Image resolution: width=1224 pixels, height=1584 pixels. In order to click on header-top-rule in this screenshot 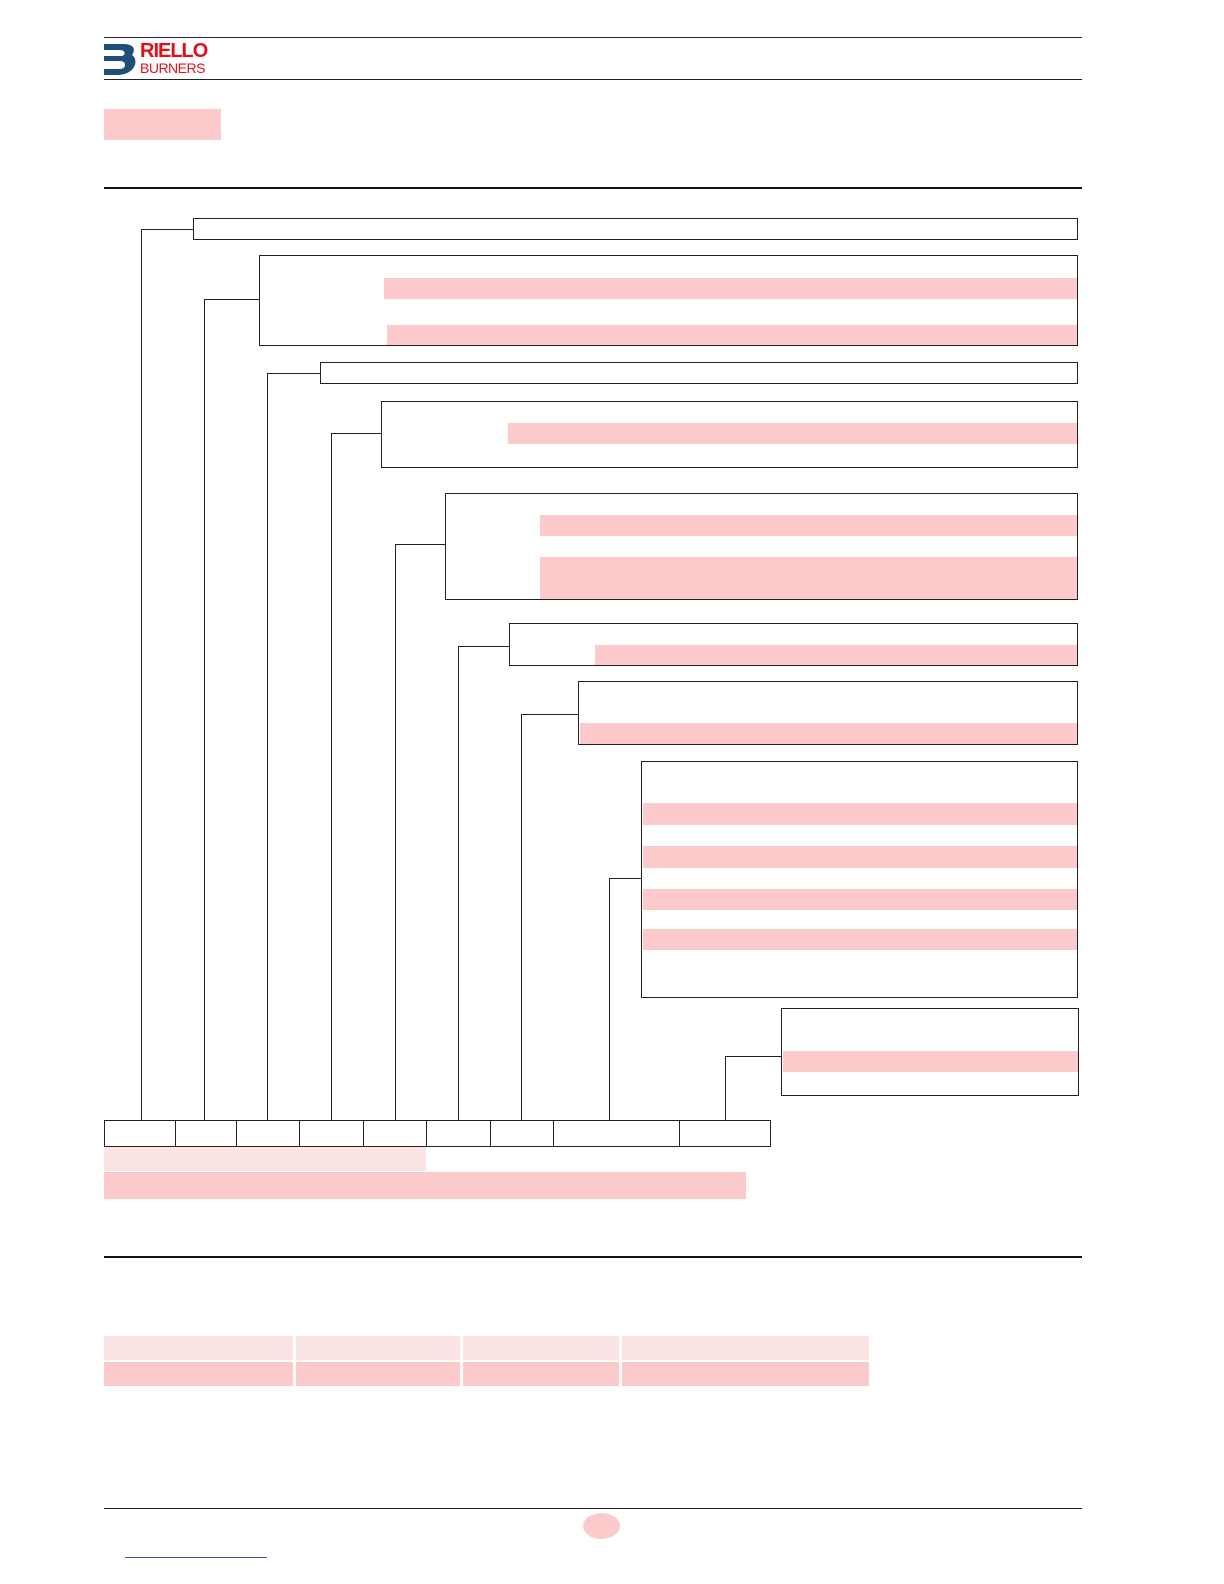, I will do `click(593, 37)`.